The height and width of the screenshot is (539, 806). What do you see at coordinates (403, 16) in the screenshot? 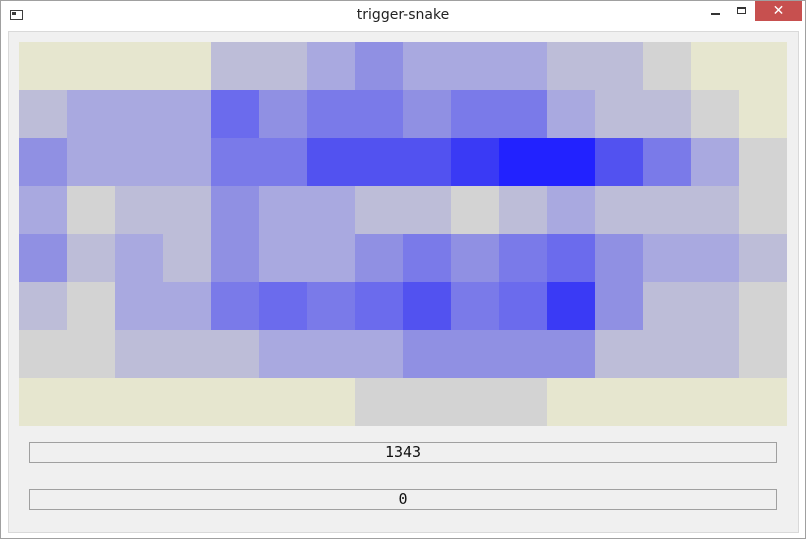
I see `title-bar: trigger-snake ✕` at bounding box center [403, 16].